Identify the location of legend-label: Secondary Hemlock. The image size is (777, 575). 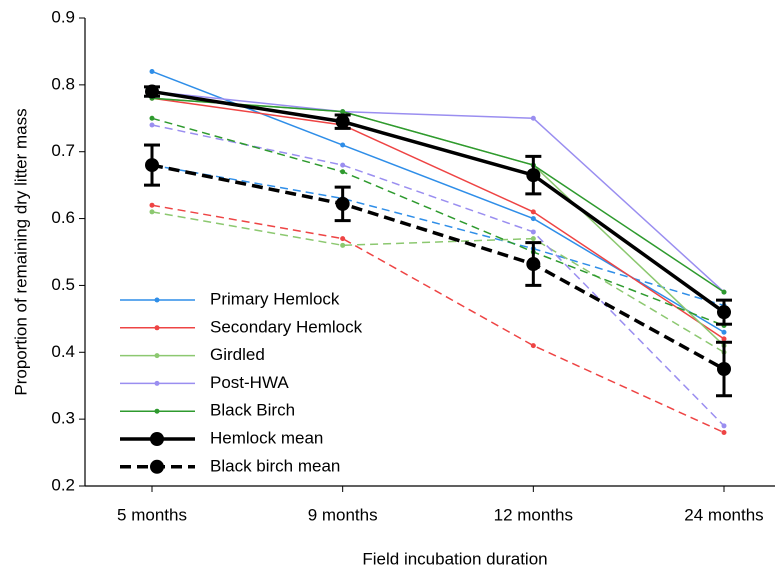
(286, 326).